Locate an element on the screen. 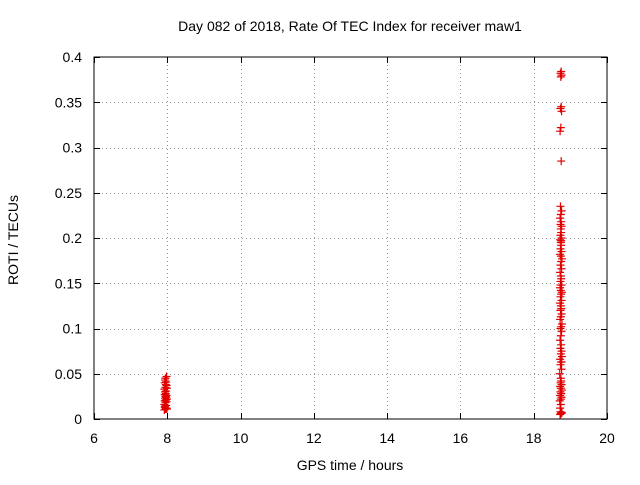 Image resolution: width=640 pixels, height=485 pixels. x-axis-label: GPS time / hours is located at coordinates (350, 465).